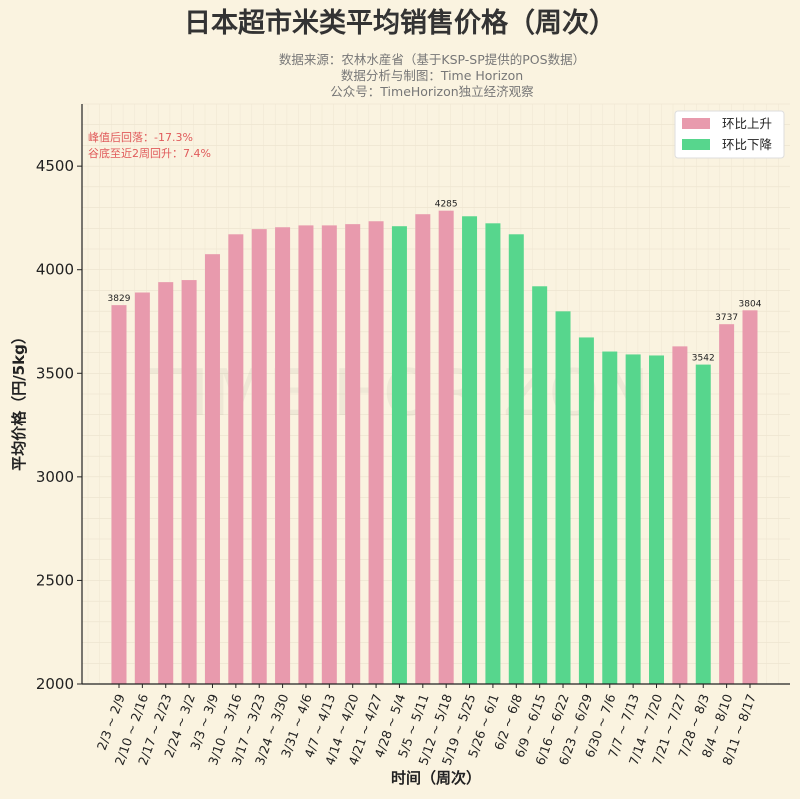 This screenshot has height=799, width=800. Describe the element at coordinates (436, 778) in the screenshot. I see `x-axis-label: 时间（周次）` at that location.